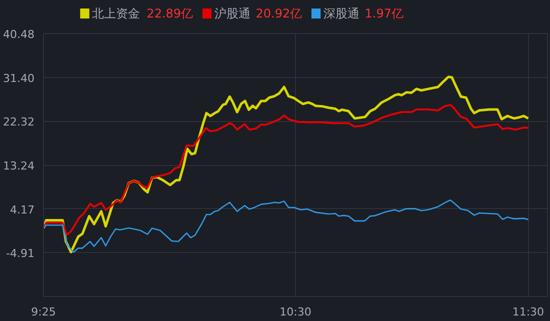 This screenshot has height=321, width=550. Describe the element at coordinates (528, 312) in the screenshot. I see `x-tick-label: 11:30` at that location.